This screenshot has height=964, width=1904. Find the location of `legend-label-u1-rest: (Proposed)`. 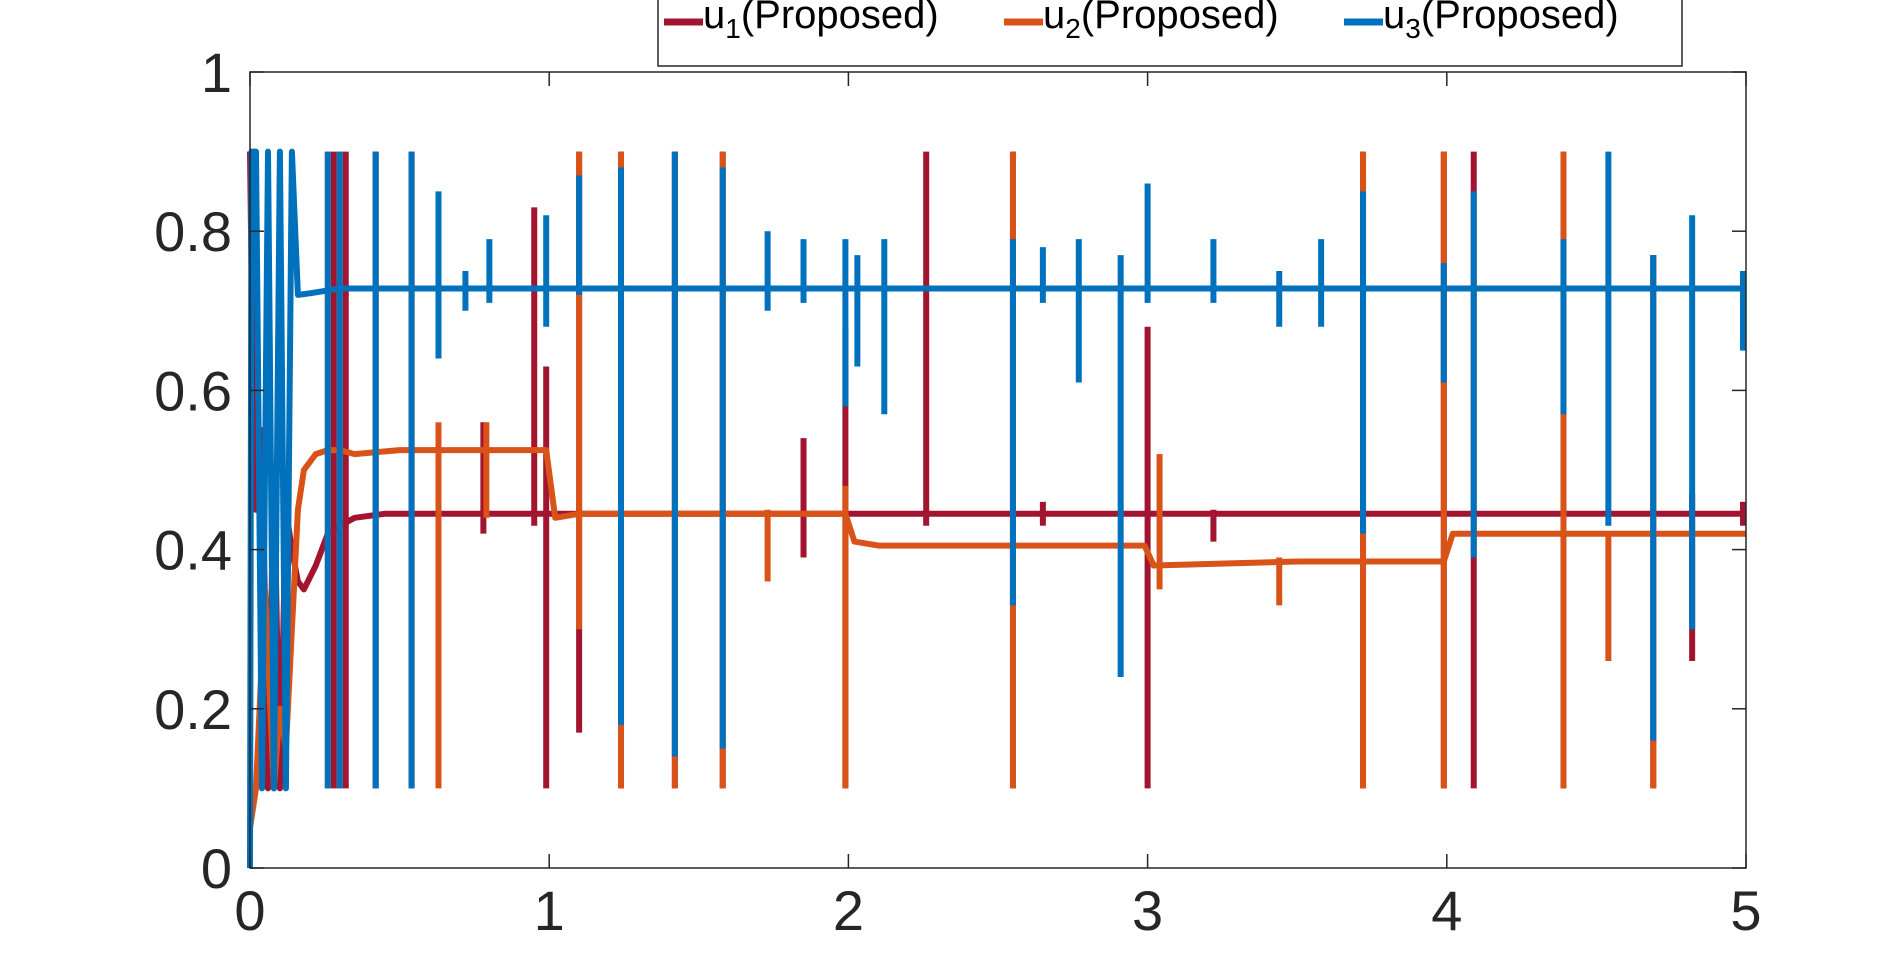

legend-label-u1-rest: (Proposed) is located at coordinates (840, 18).